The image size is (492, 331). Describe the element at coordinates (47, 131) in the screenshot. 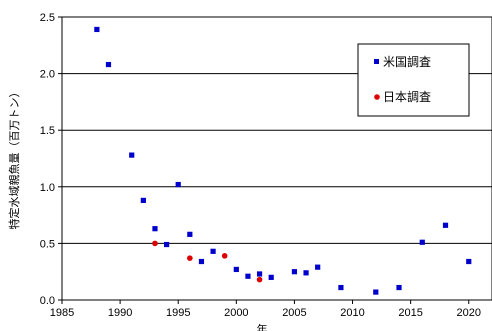

I see `y-tick-label: 1.5` at that location.